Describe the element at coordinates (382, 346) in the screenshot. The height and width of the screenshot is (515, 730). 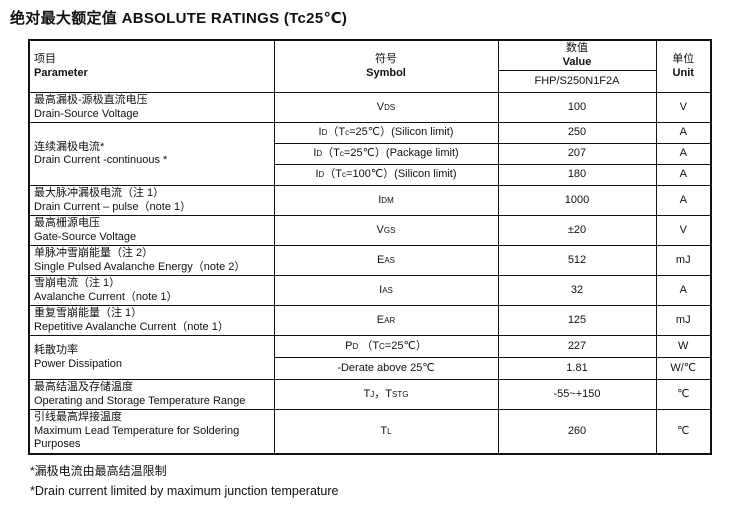
I see `symbol-subscript: C` at that location.